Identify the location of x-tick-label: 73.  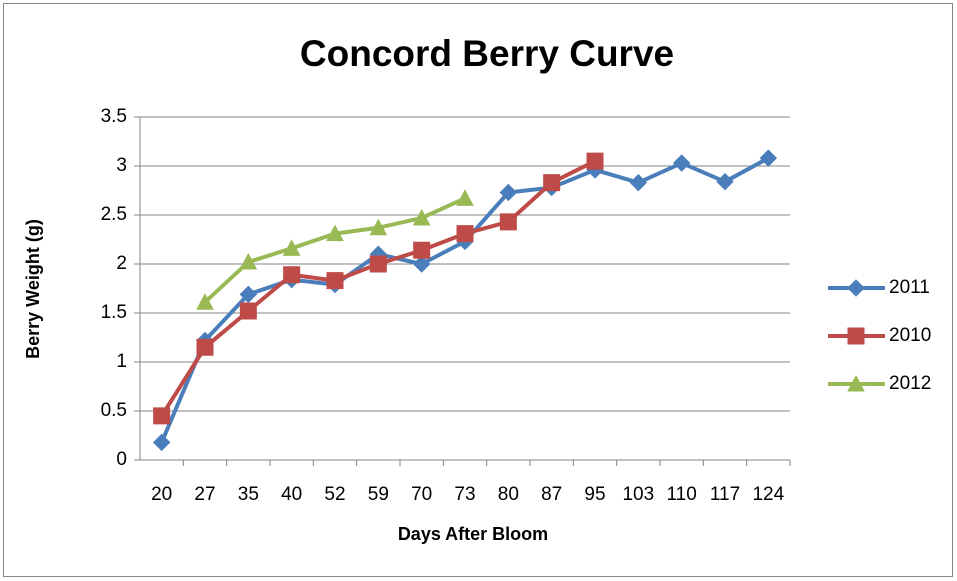
(464, 494).